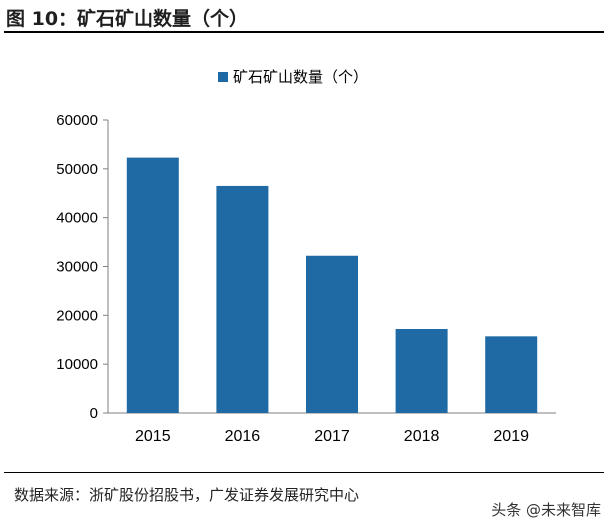 This screenshot has height=530, width=611. Describe the element at coordinates (77, 315) in the screenshot. I see `y-tick-label: 20000` at that location.